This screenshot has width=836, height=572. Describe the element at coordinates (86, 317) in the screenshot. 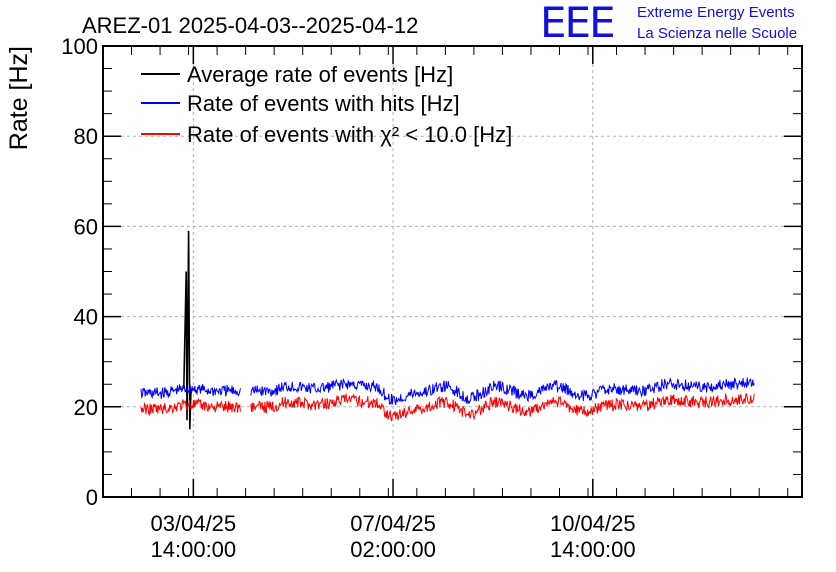

I see `y-tick-label: 40` at that location.